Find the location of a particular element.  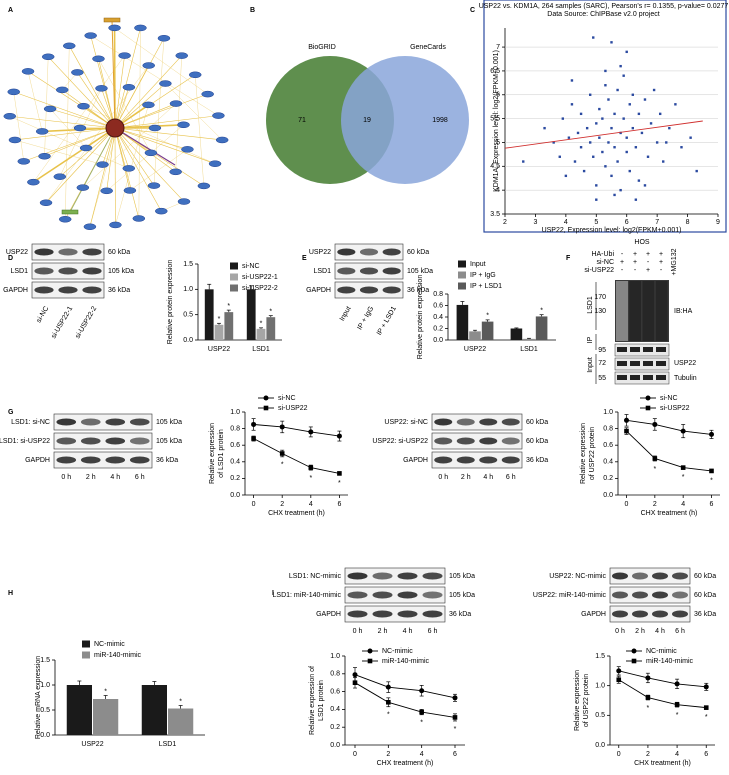

y-axis-label: LSD1 protein is located at coordinates (321, 700).